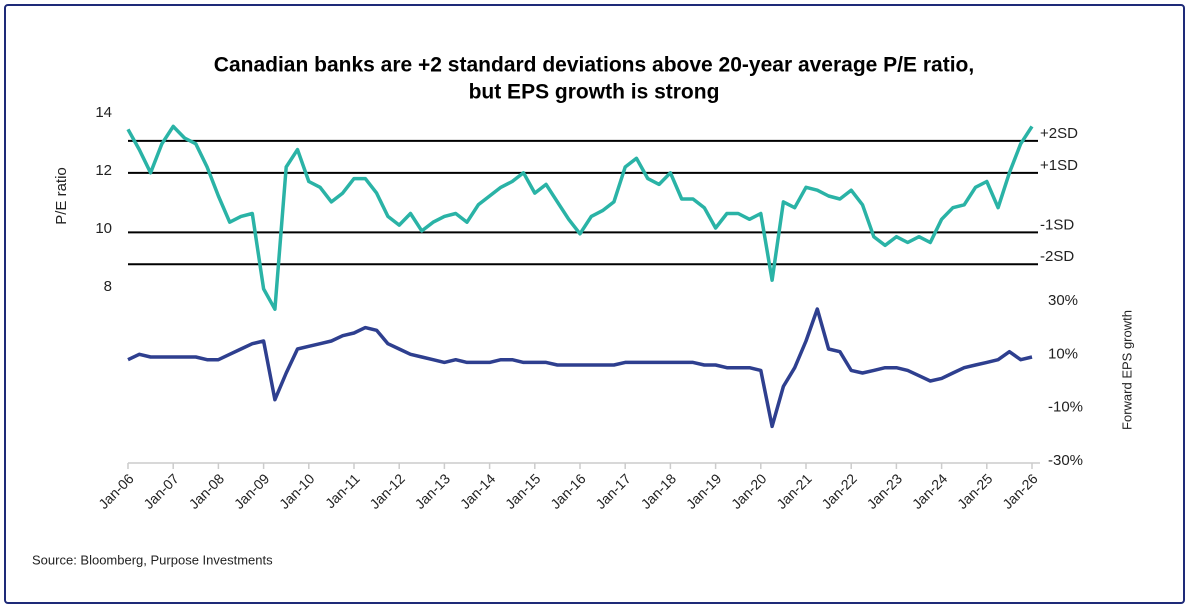 The image size is (1189, 609). Describe the element at coordinates (103, 170) in the screenshot. I see `y-tick-label: 12` at that location.